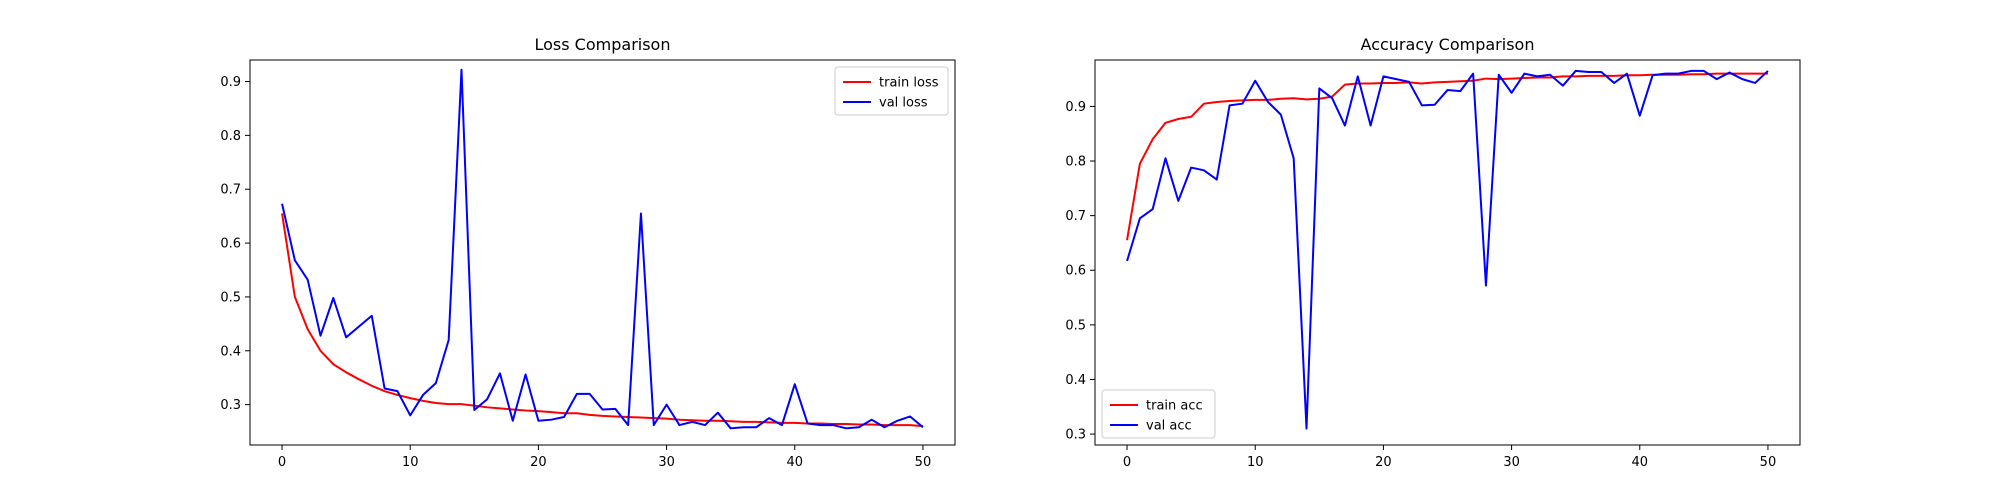 This screenshot has height=500, width=2000. I want to click on loss-y-tick-label: 0.3, so click(230, 405).